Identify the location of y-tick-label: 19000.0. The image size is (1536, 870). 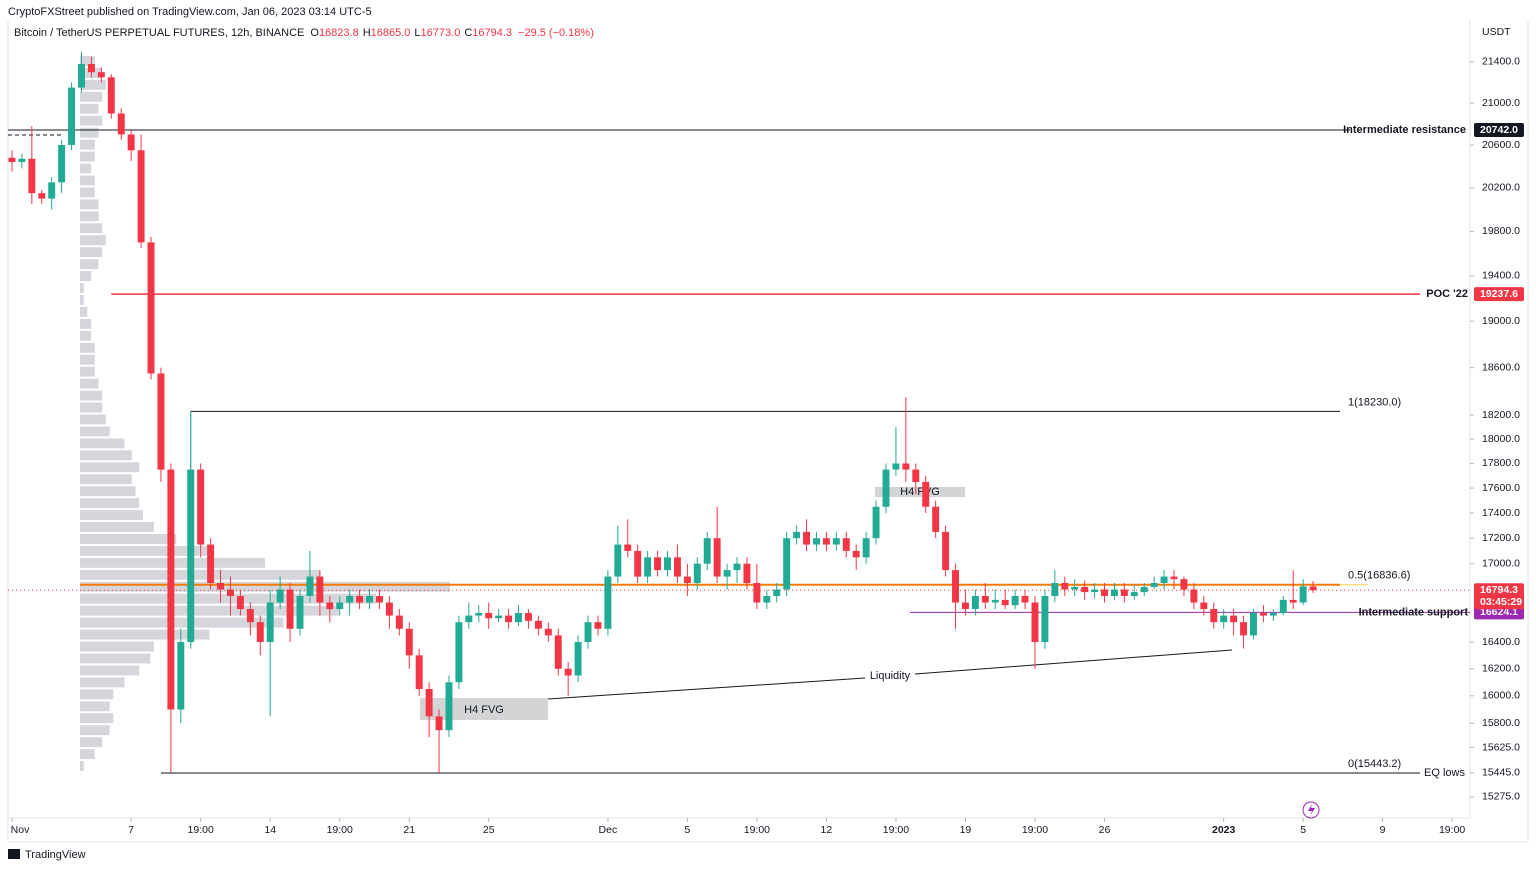
(1501, 321).